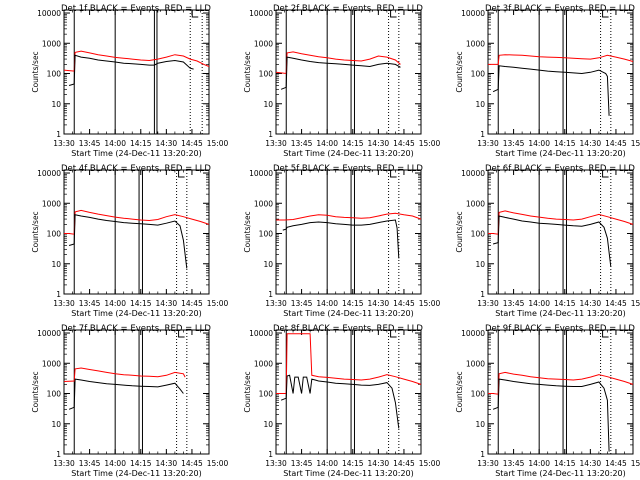 This screenshot has height=480, width=640. I want to click on panel-title: Det 3f BLACK = Events, RED = LLD, so click(560, 9).